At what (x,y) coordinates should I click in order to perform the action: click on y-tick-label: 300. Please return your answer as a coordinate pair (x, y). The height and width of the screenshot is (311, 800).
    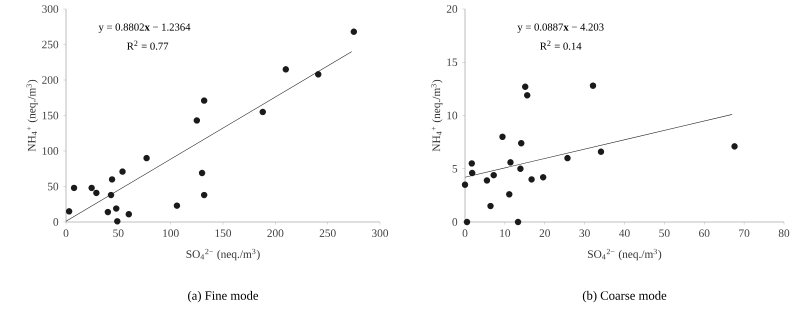
    Looking at the image, I should click on (50, 9).